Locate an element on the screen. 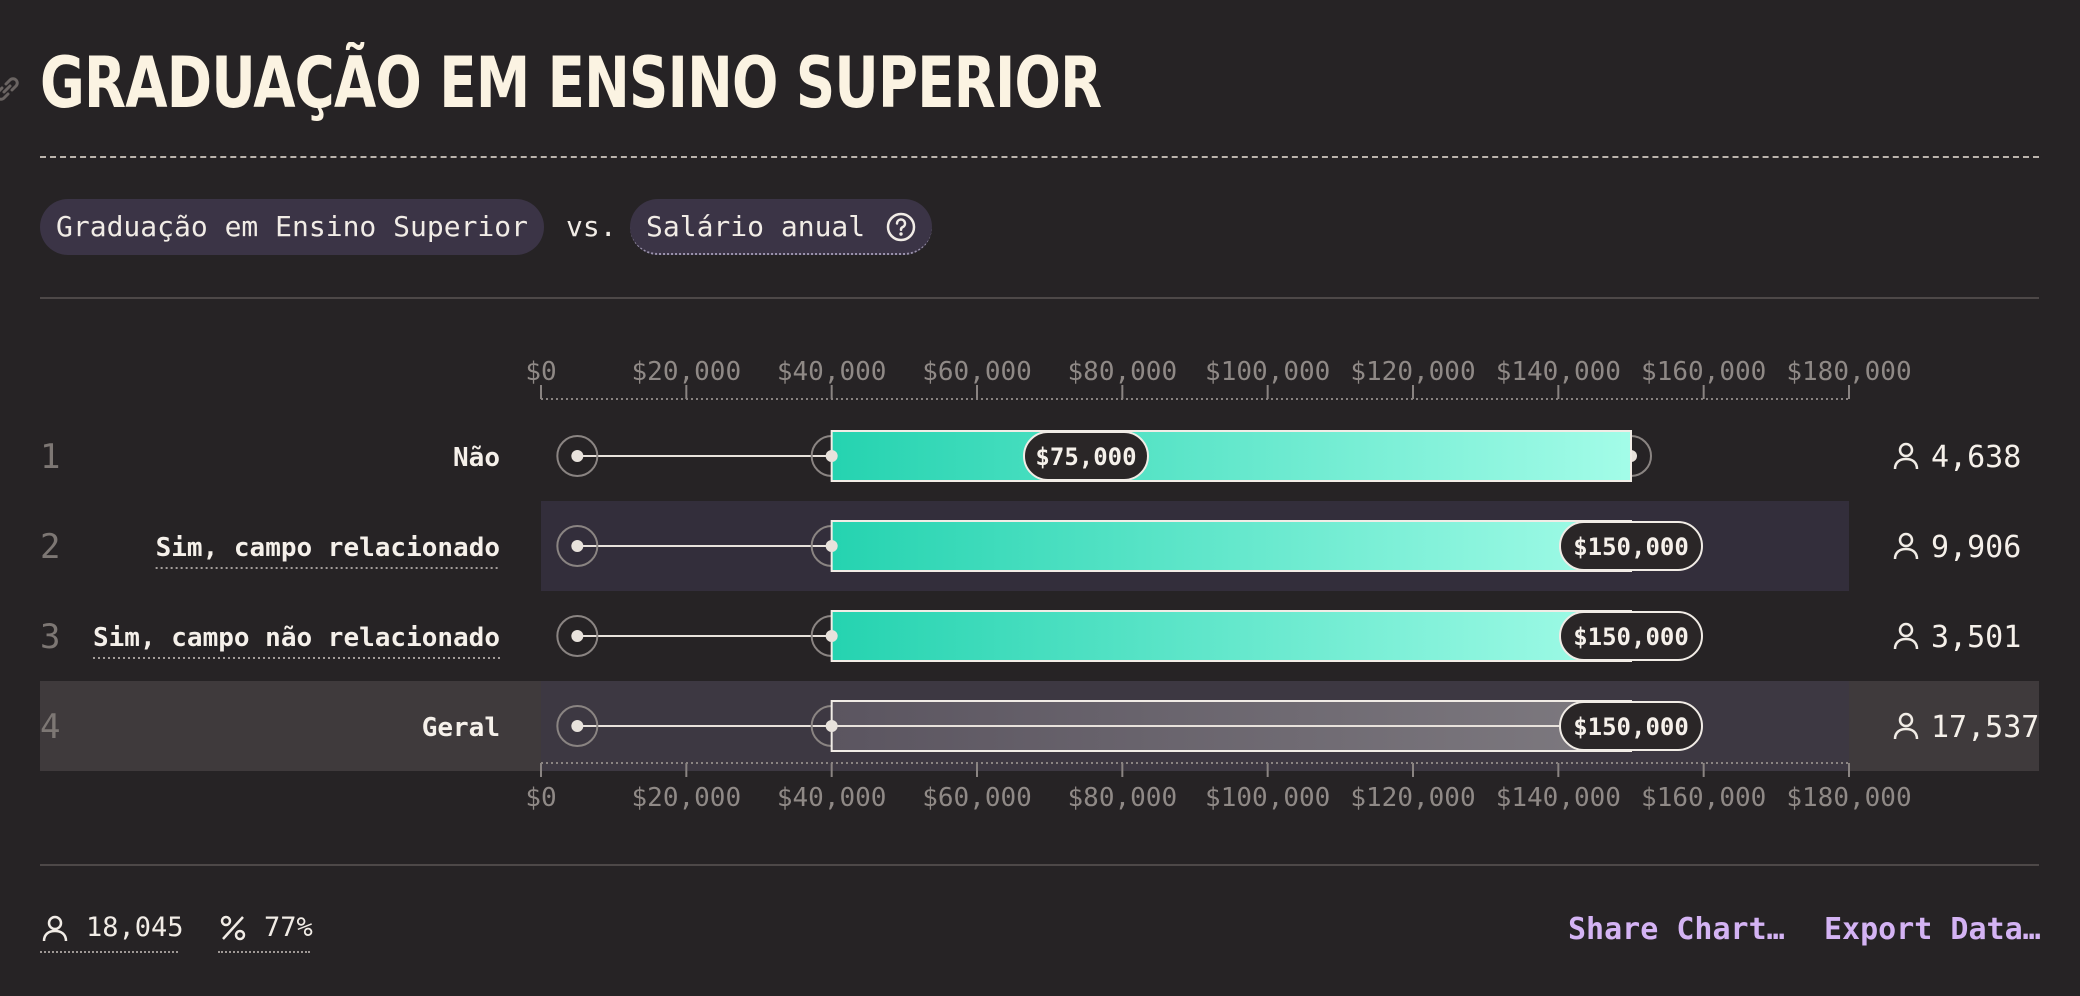 The height and width of the screenshot is (996, 2080). section-divider-bottom is located at coordinates (1039, 865).